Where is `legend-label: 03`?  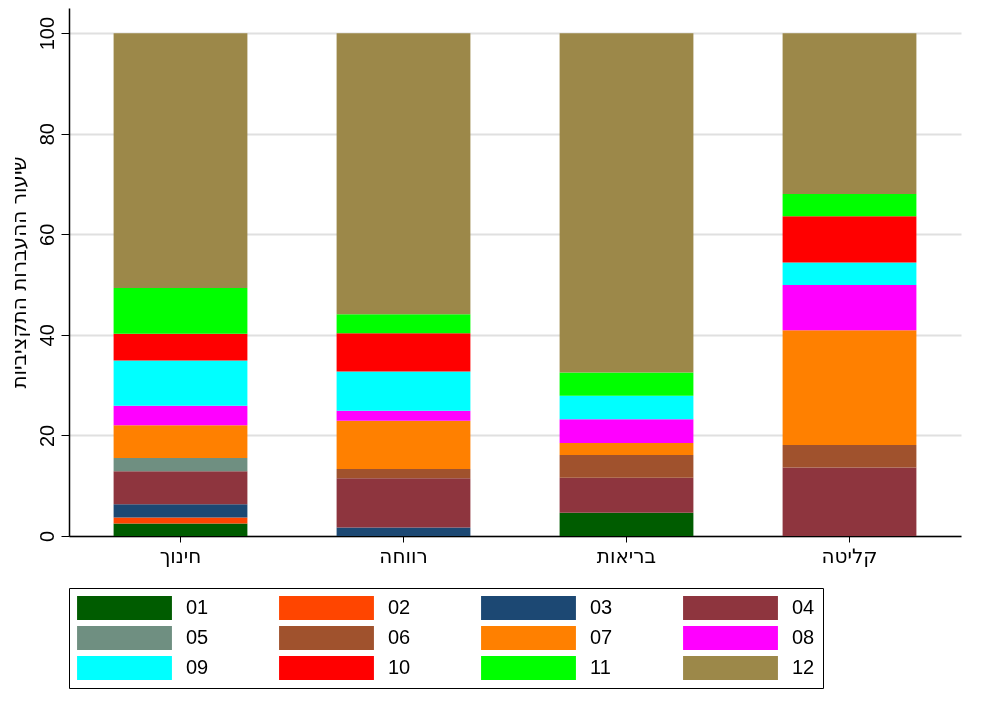
legend-label: 03 is located at coordinates (601, 607).